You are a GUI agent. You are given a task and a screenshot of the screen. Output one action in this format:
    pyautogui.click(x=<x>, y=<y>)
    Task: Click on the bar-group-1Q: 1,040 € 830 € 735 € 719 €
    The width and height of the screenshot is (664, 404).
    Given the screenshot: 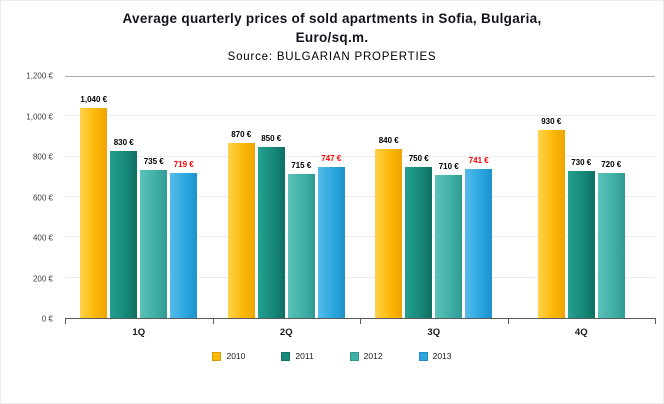 What is the action you would take?
    pyautogui.click(x=139, y=197)
    